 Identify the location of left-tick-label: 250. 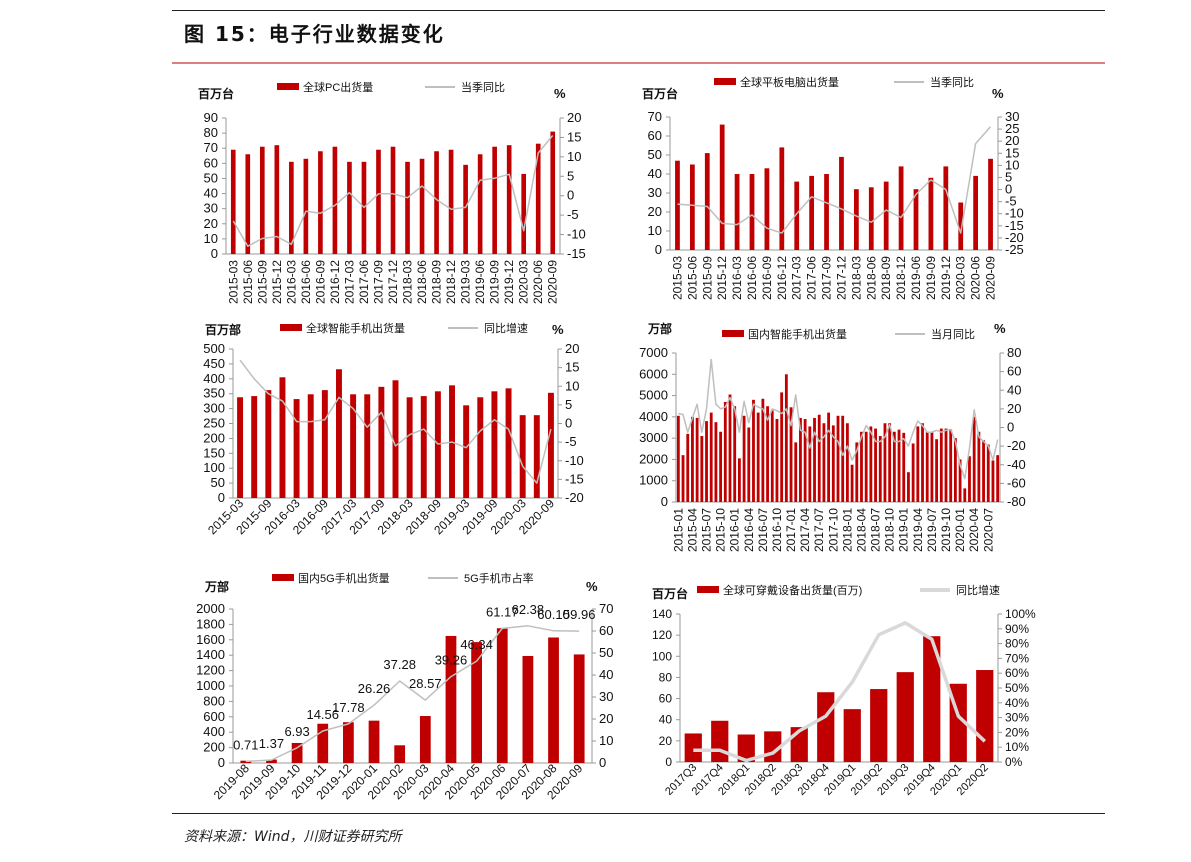
(214, 423).